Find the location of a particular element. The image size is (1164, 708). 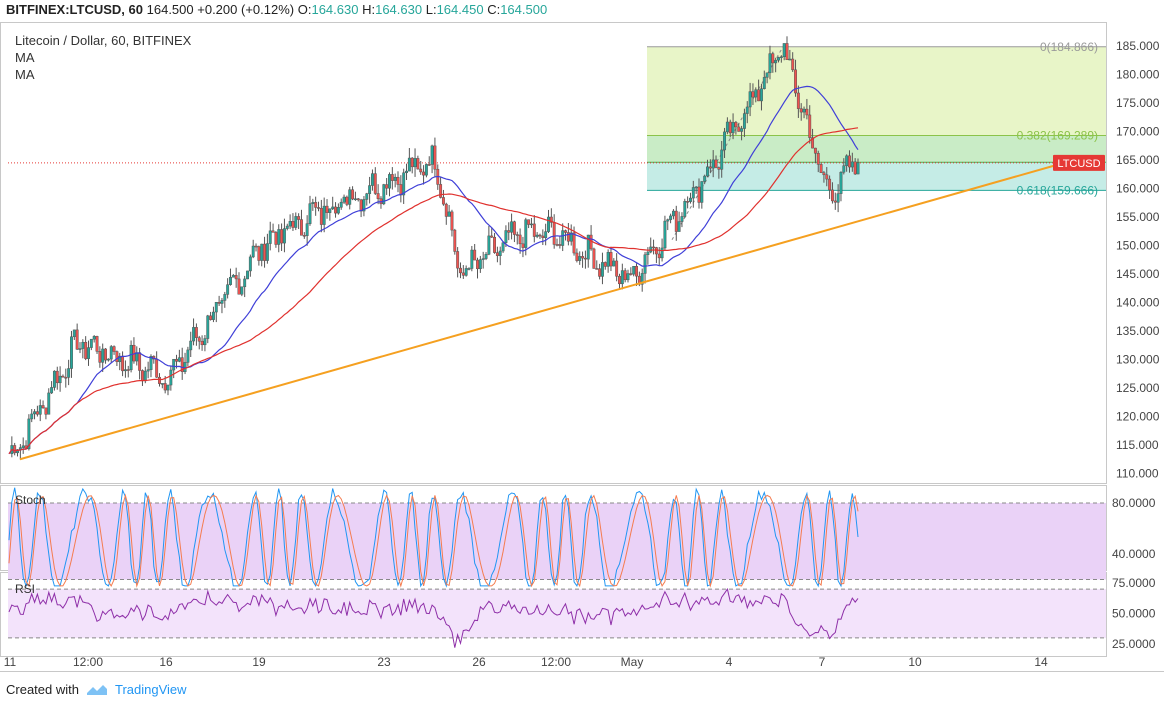

legend-ma-2: MA is located at coordinates (25, 74).